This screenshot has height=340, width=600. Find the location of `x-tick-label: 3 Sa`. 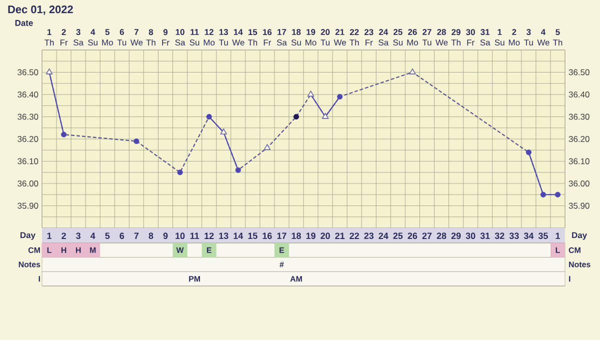

x-tick-label: 3 Sa is located at coordinates (79, 37).